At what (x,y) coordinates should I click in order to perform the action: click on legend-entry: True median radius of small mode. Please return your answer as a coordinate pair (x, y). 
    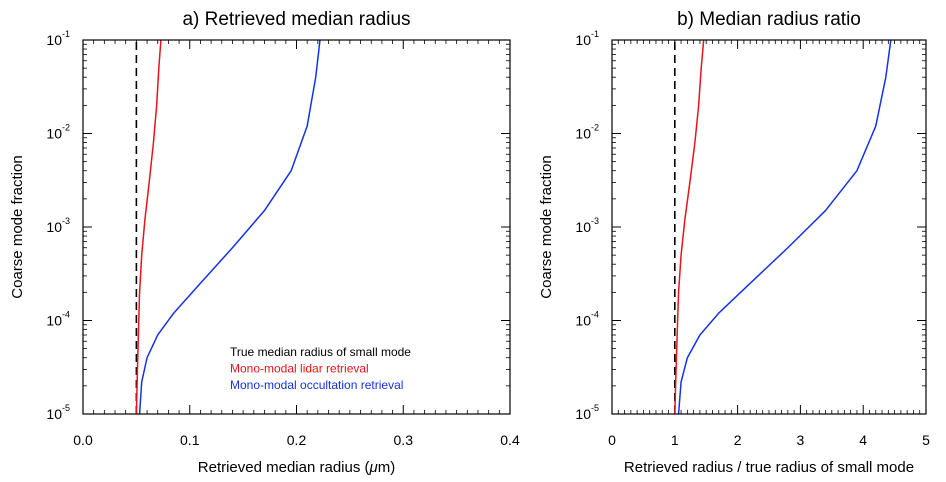
    Looking at the image, I should click on (320, 352).